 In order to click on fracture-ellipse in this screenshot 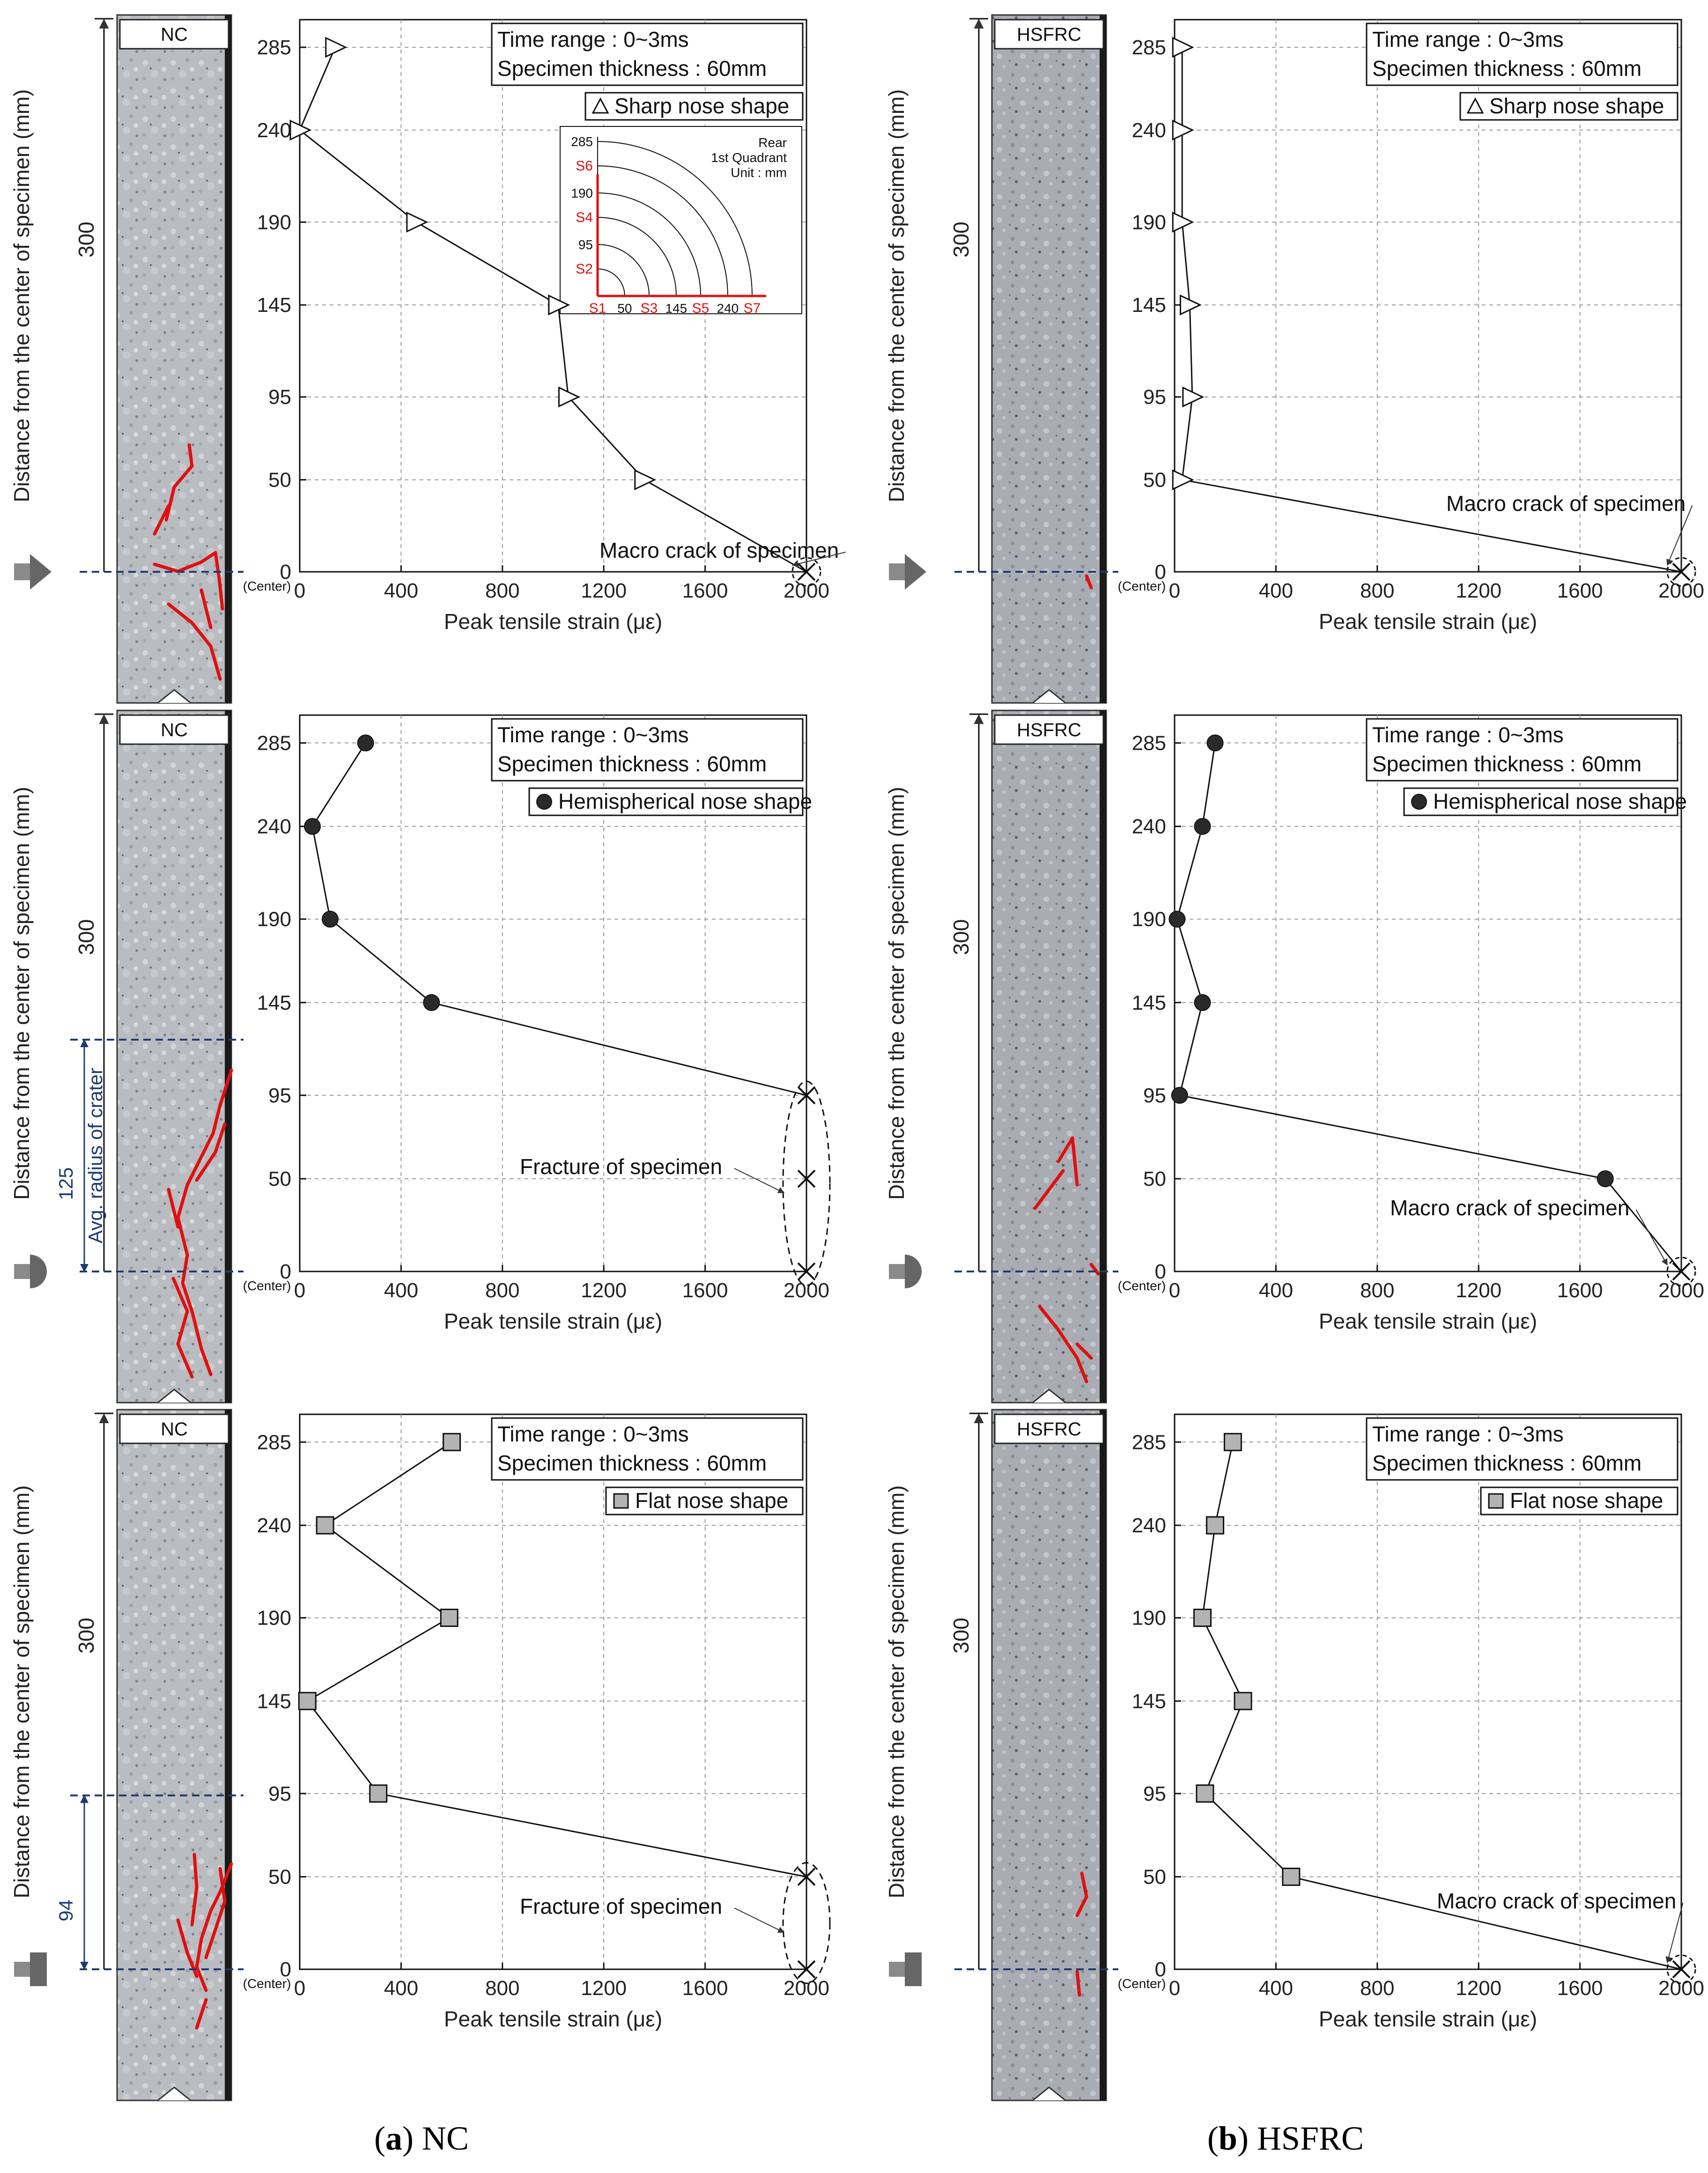, I will do `click(807, 1923)`.